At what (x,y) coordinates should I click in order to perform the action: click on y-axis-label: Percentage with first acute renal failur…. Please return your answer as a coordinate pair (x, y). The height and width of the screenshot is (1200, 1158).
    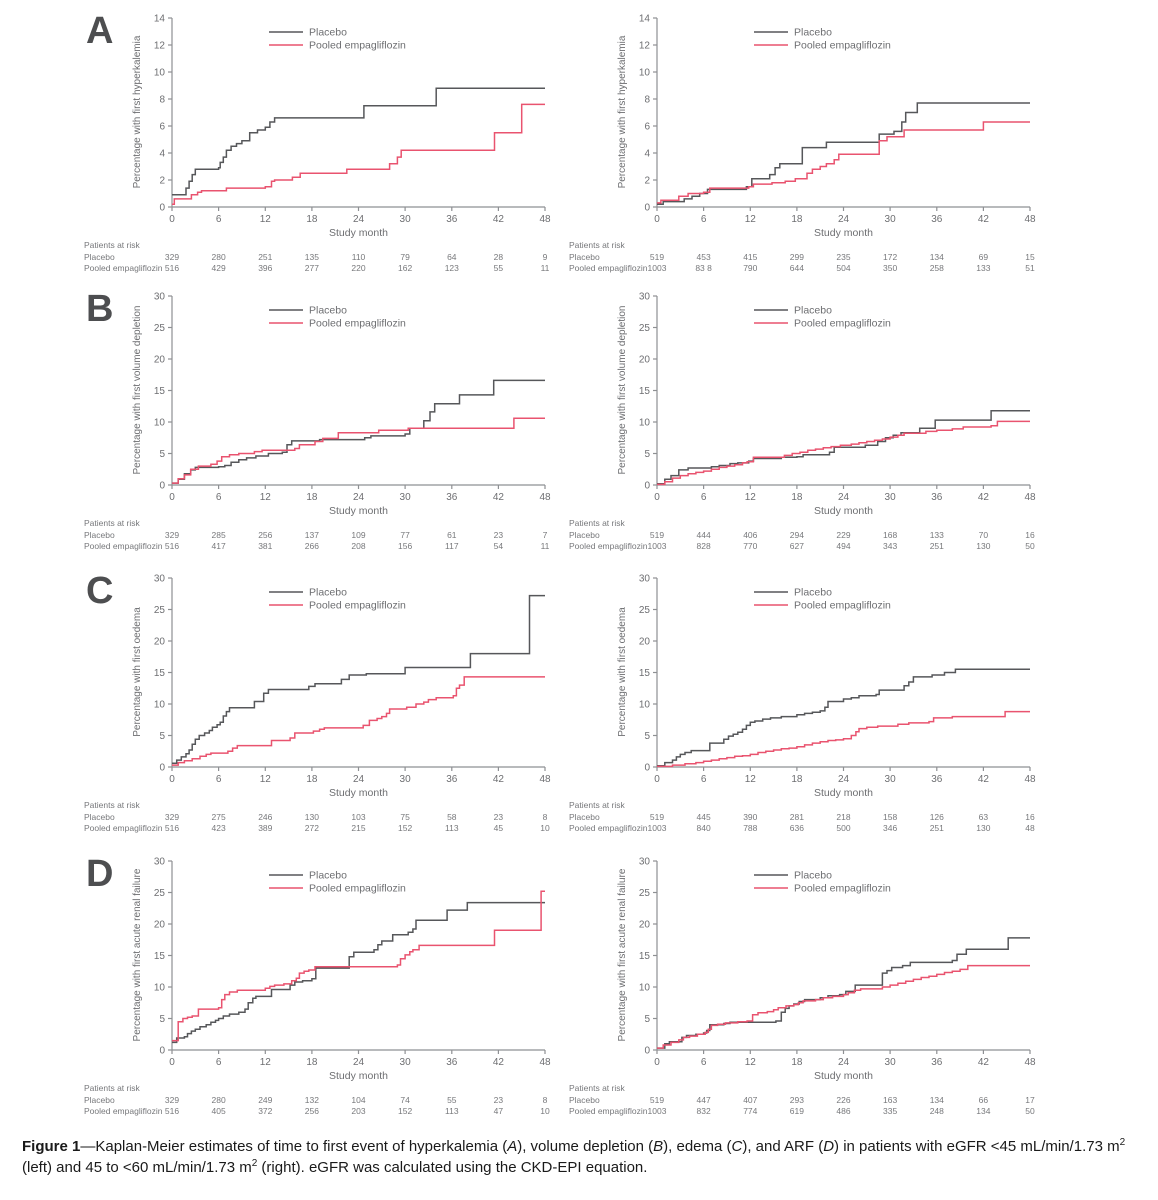
    Looking at the image, I should click on (137, 954).